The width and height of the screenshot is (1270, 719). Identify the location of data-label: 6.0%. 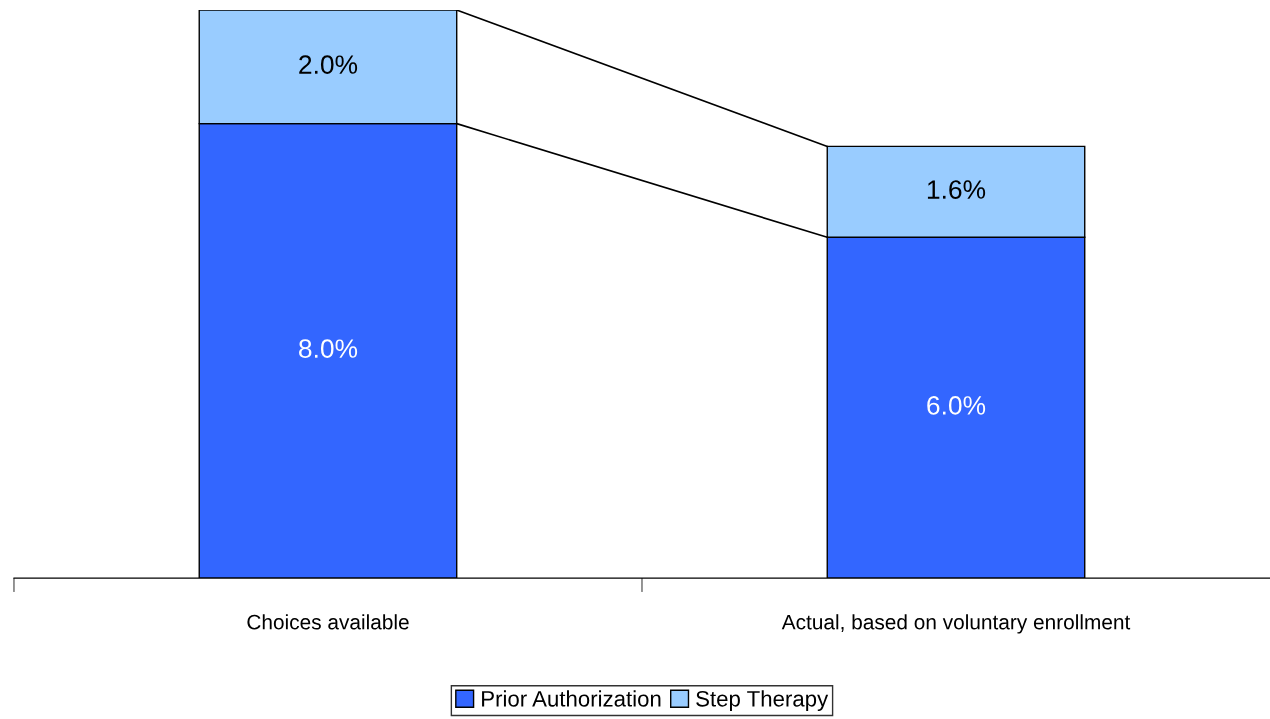
(956, 405).